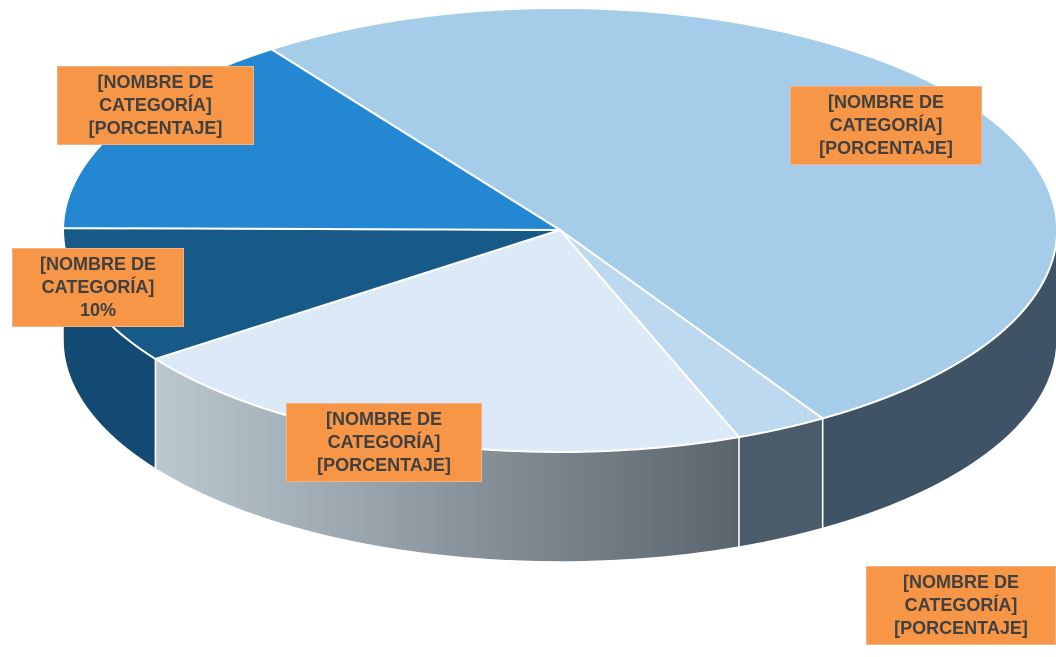  What do you see at coordinates (98, 310) in the screenshot?
I see `value-label: 10%` at bounding box center [98, 310].